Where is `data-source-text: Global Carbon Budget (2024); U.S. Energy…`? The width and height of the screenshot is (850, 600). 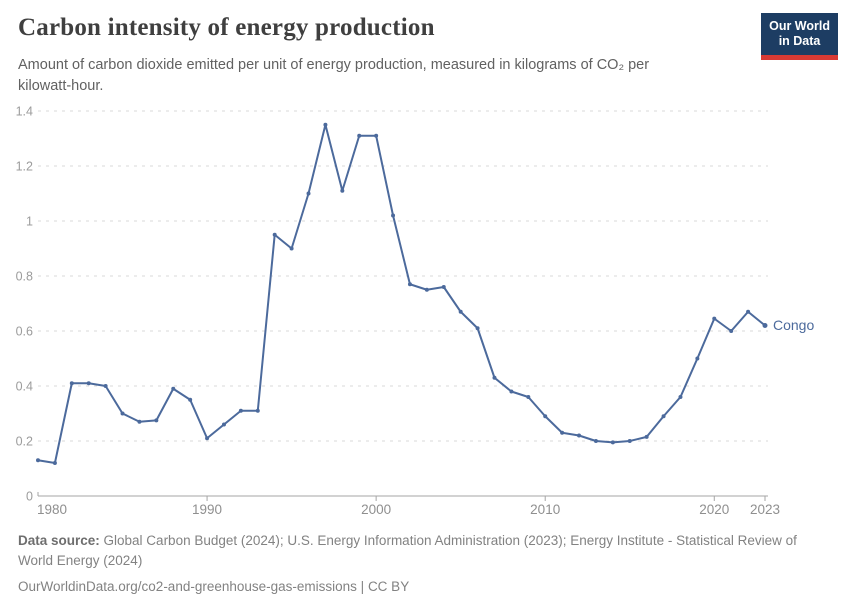 data-source-text: Global Carbon Budget (2024); U.S. Energy… is located at coordinates (407, 551).